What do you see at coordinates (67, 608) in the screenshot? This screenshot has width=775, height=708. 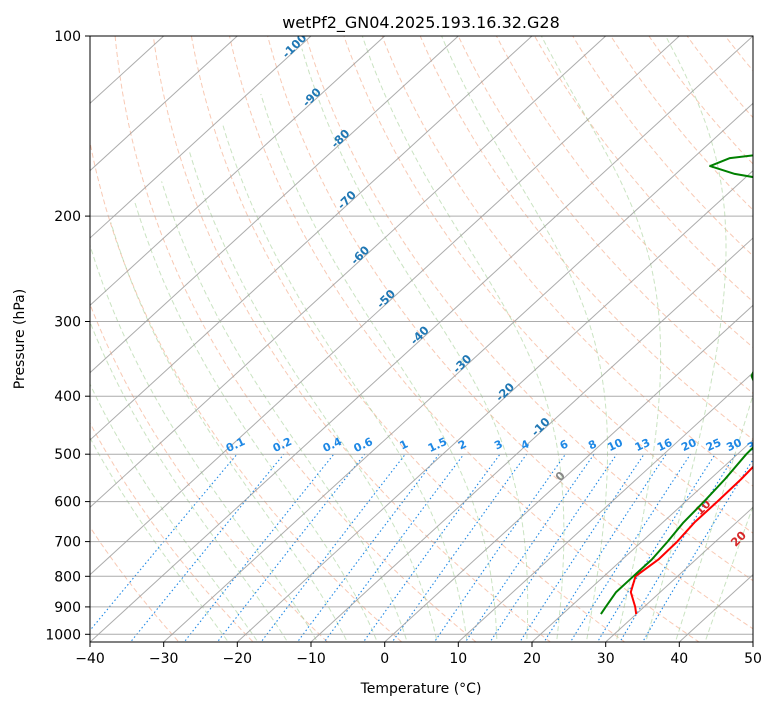 I see `y-tick-label: 900` at bounding box center [67, 608].